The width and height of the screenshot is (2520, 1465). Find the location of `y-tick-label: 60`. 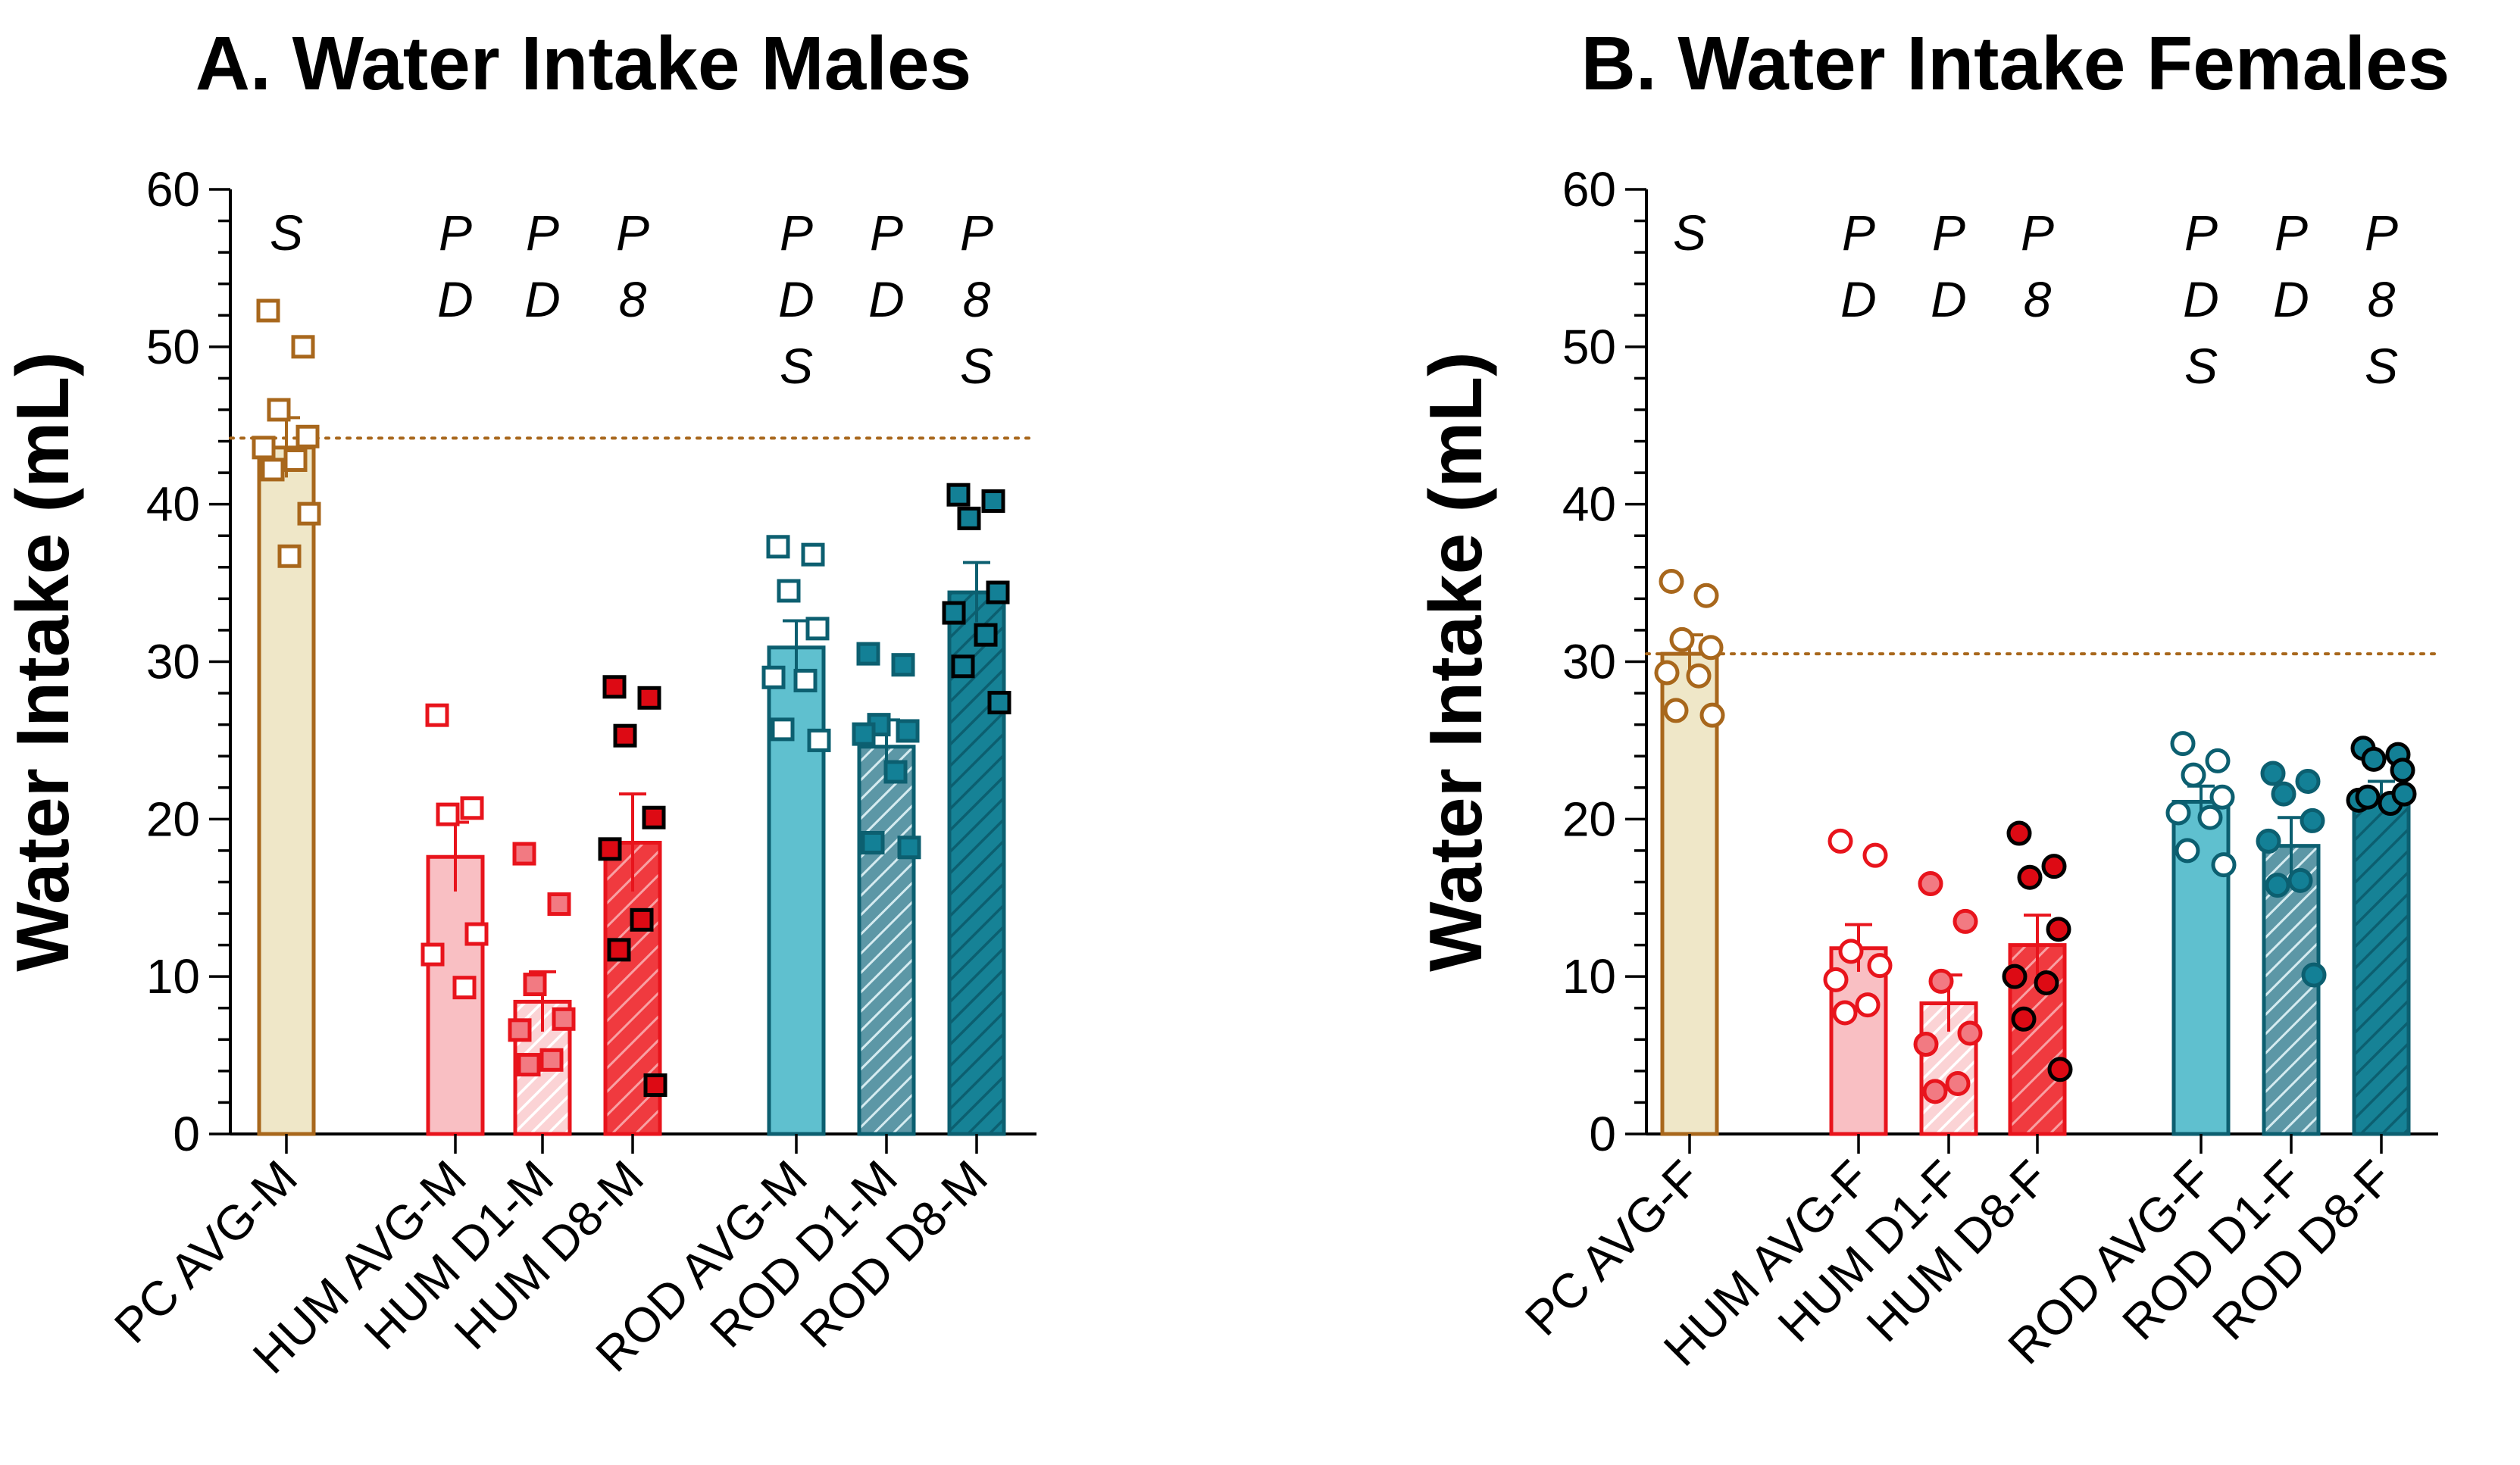

y-tick-label: 60 is located at coordinates (173, 189).